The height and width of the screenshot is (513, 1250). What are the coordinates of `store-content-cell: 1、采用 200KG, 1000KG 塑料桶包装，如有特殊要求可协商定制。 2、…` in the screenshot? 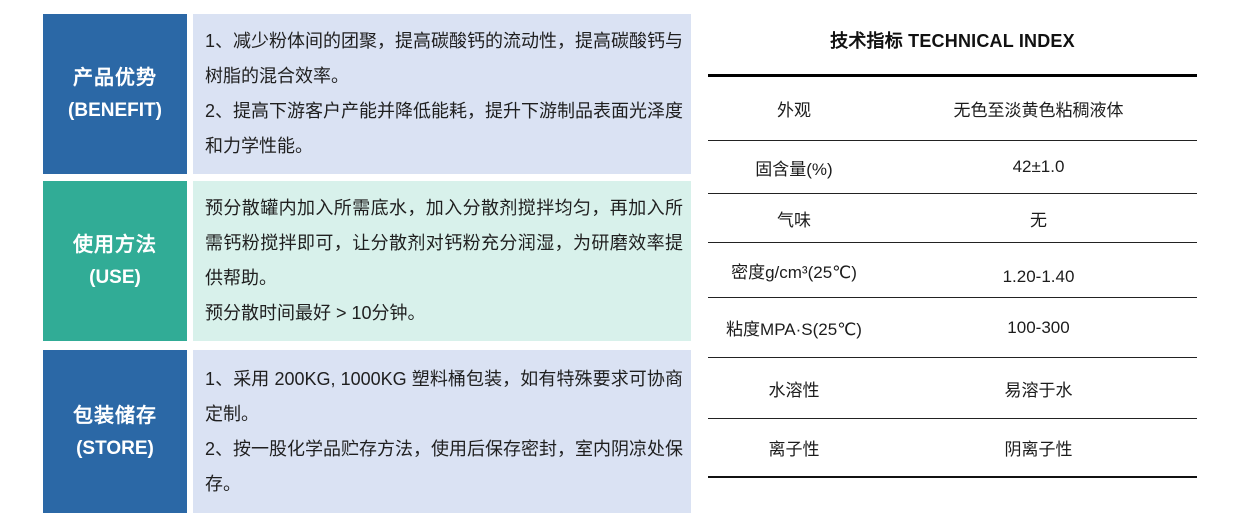 It's located at (442, 431).